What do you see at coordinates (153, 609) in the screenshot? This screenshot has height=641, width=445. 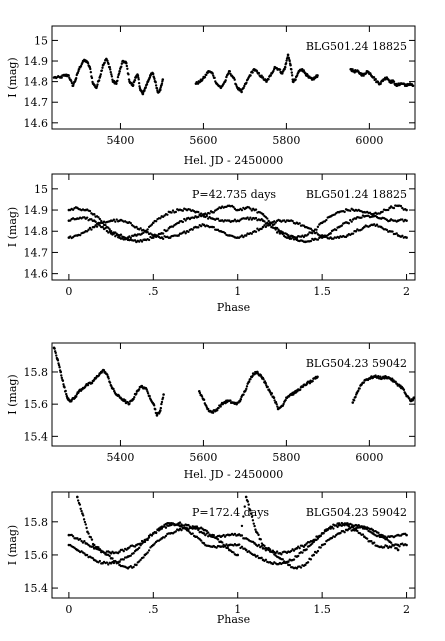 I see `x-tick-label: .5` at bounding box center [153, 609].